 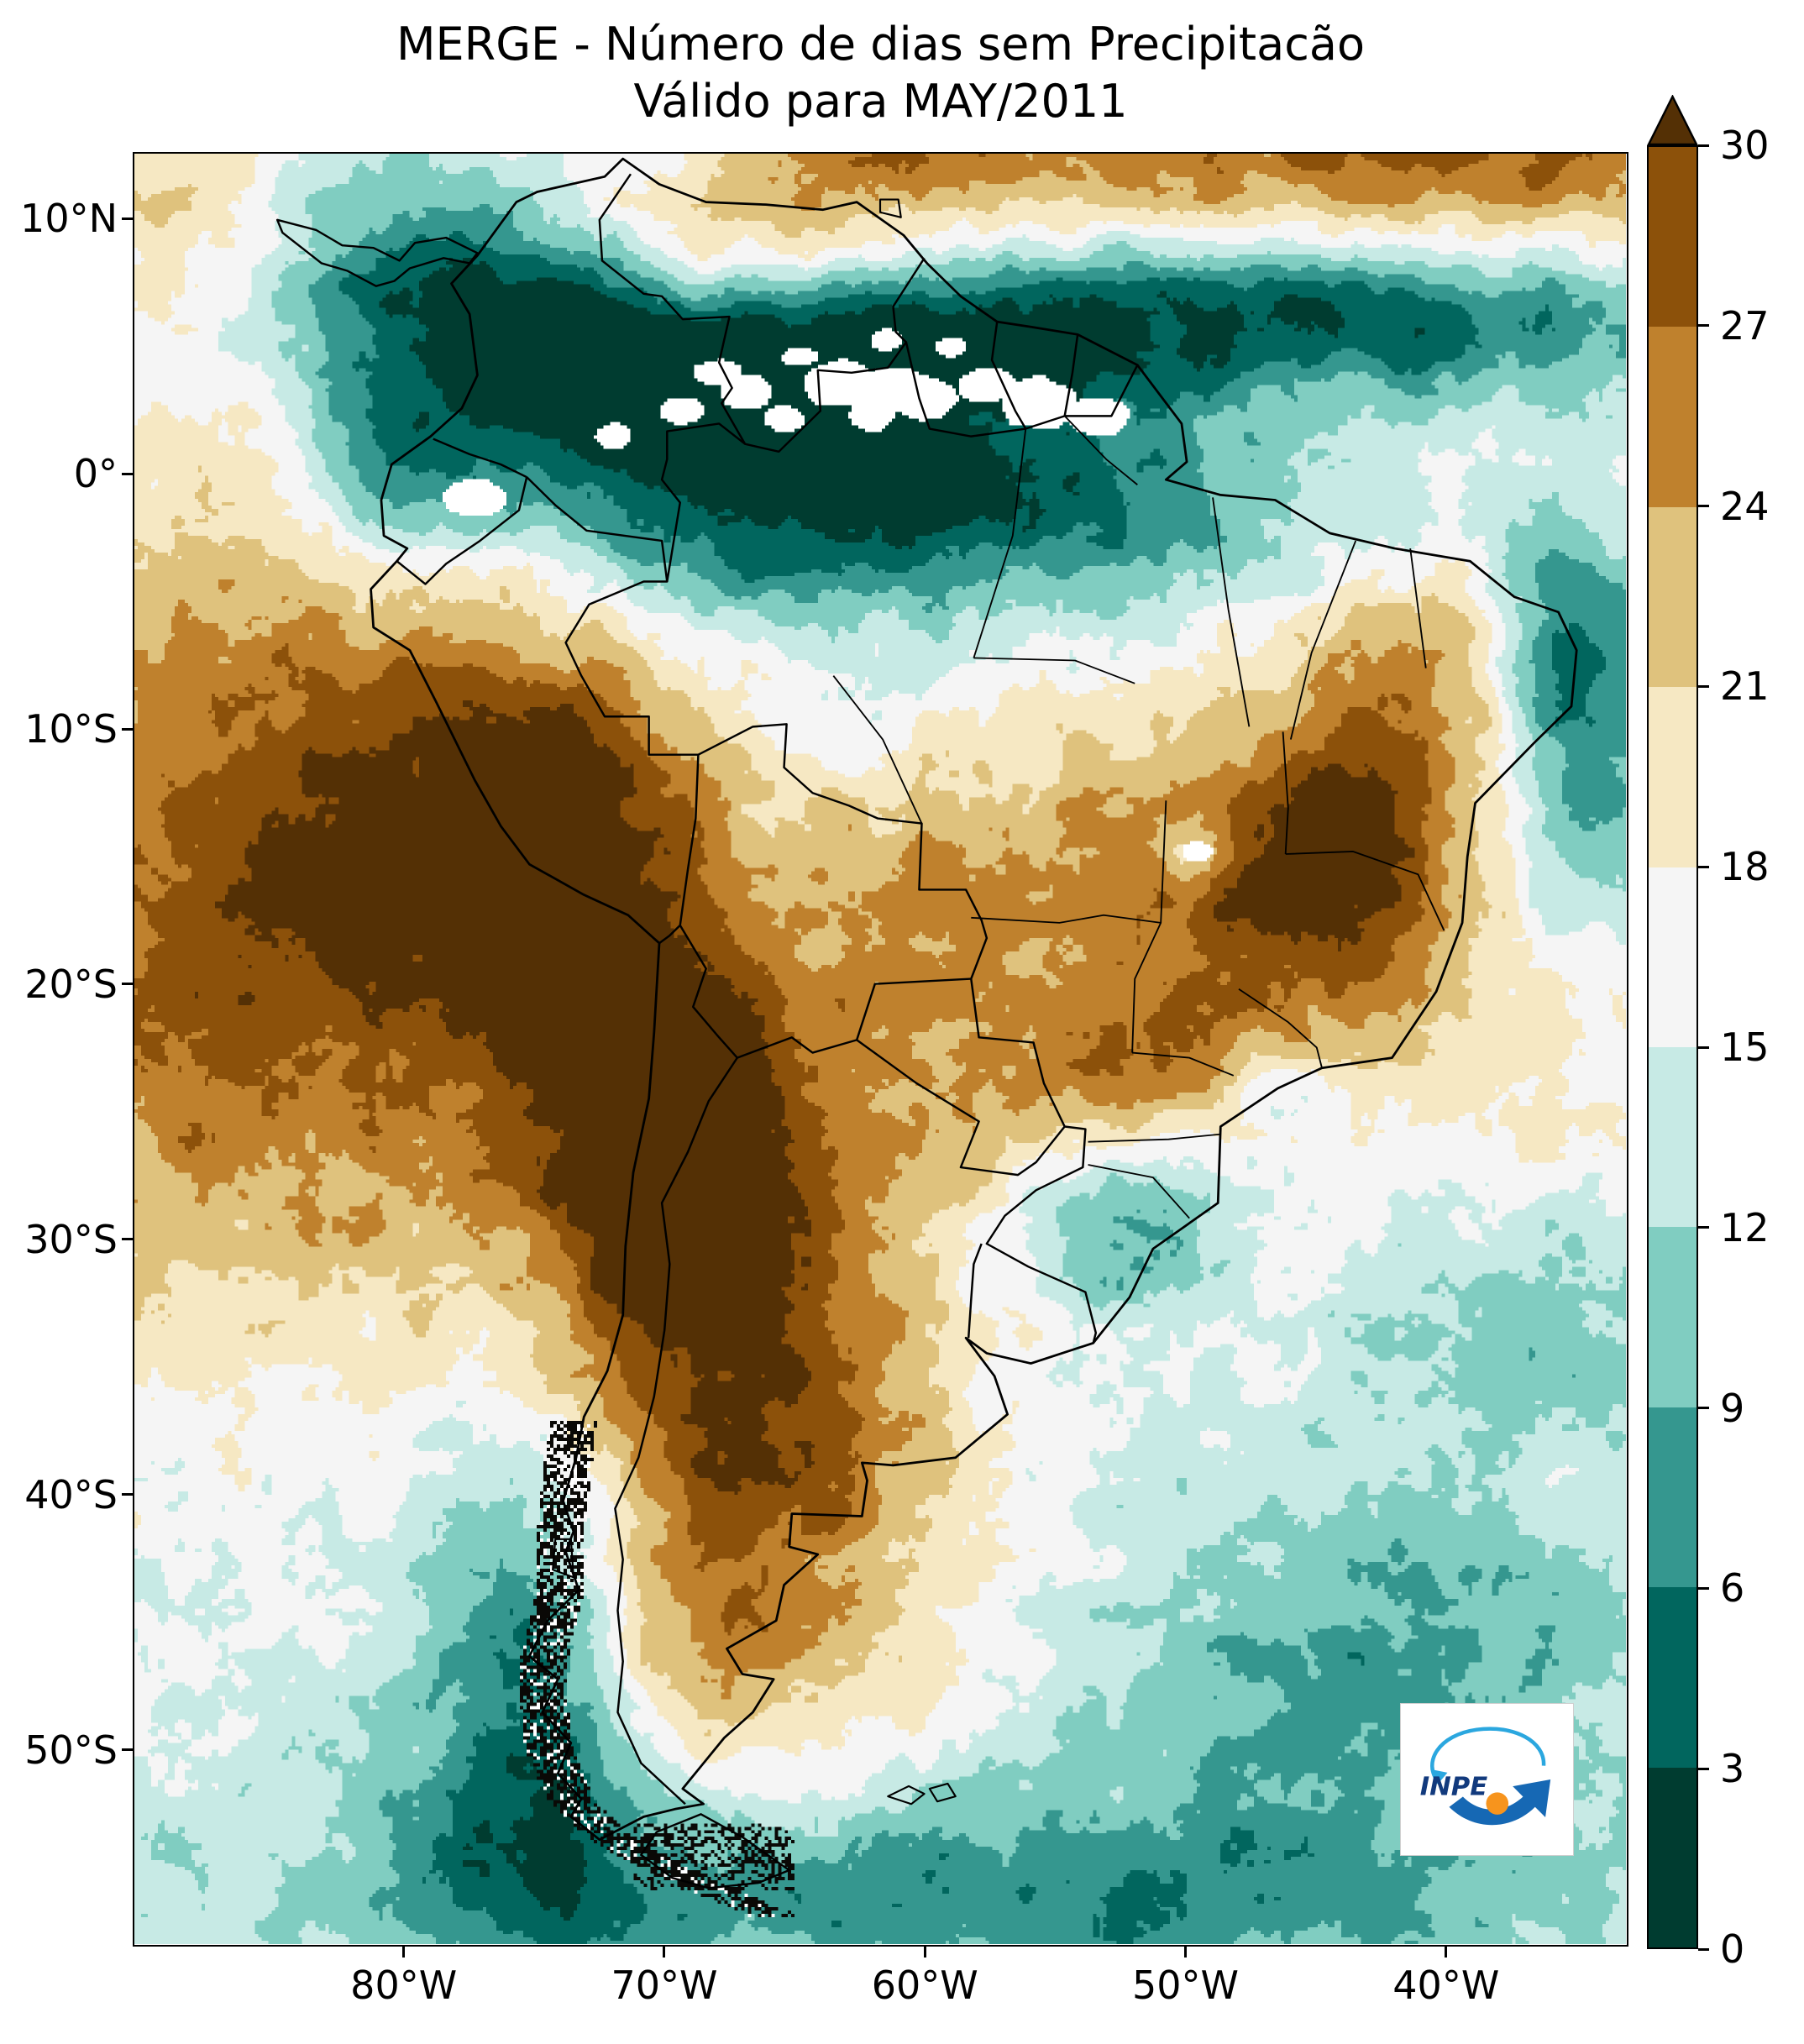 I want to click on colorbar, so click(x=1672, y=1047).